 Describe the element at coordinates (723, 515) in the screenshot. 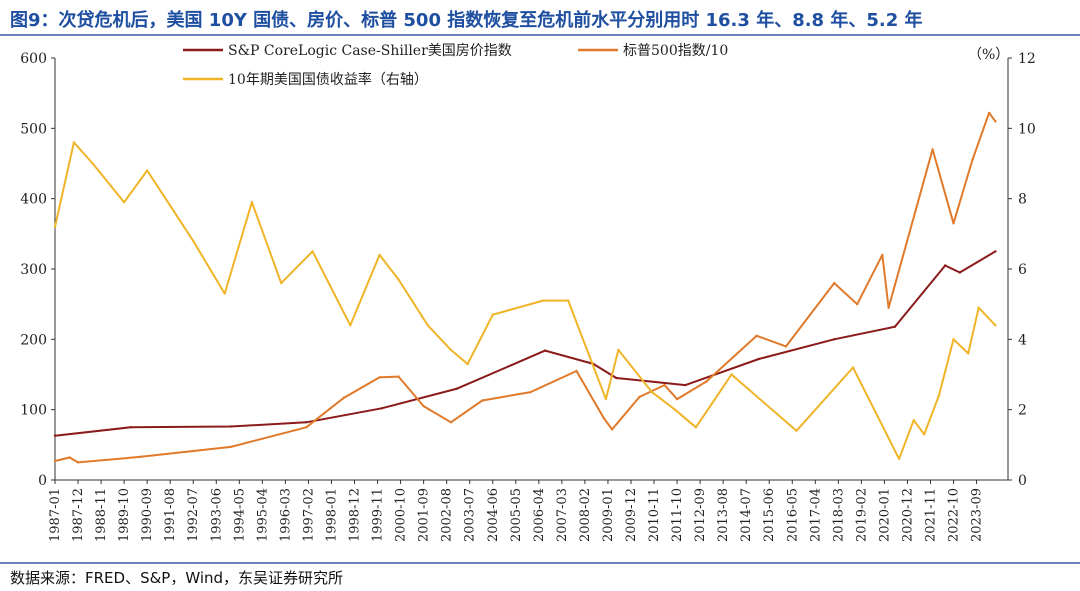

I see `x-tick-label: 2013-08` at that location.